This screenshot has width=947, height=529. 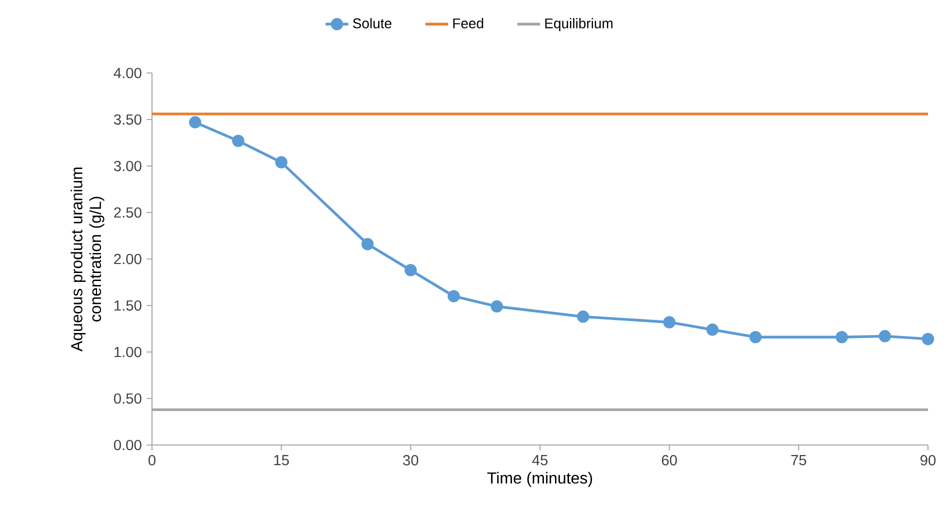 I want to click on legend-label: Solute, so click(x=372, y=23).